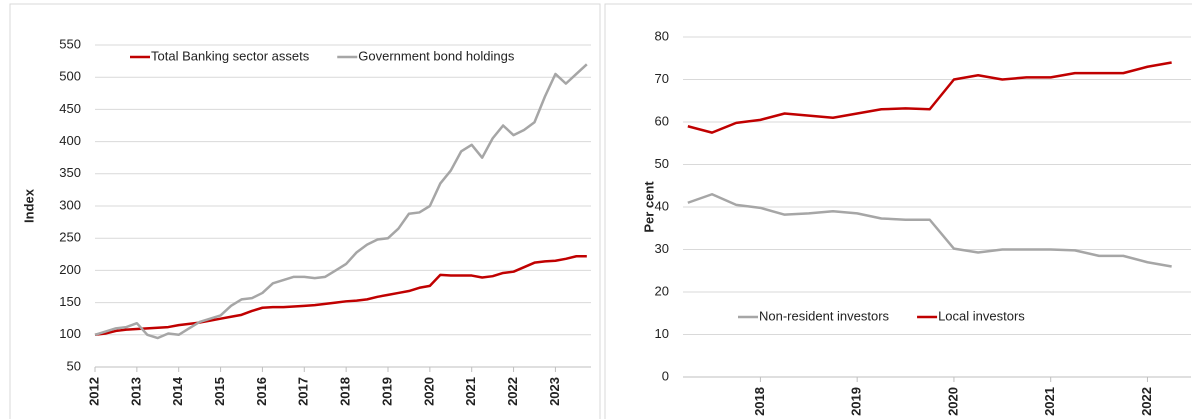 The image size is (1192, 419). What do you see at coordinates (70, 204) in the screenshot?
I see `y-tick-label: 300` at bounding box center [70, 204].